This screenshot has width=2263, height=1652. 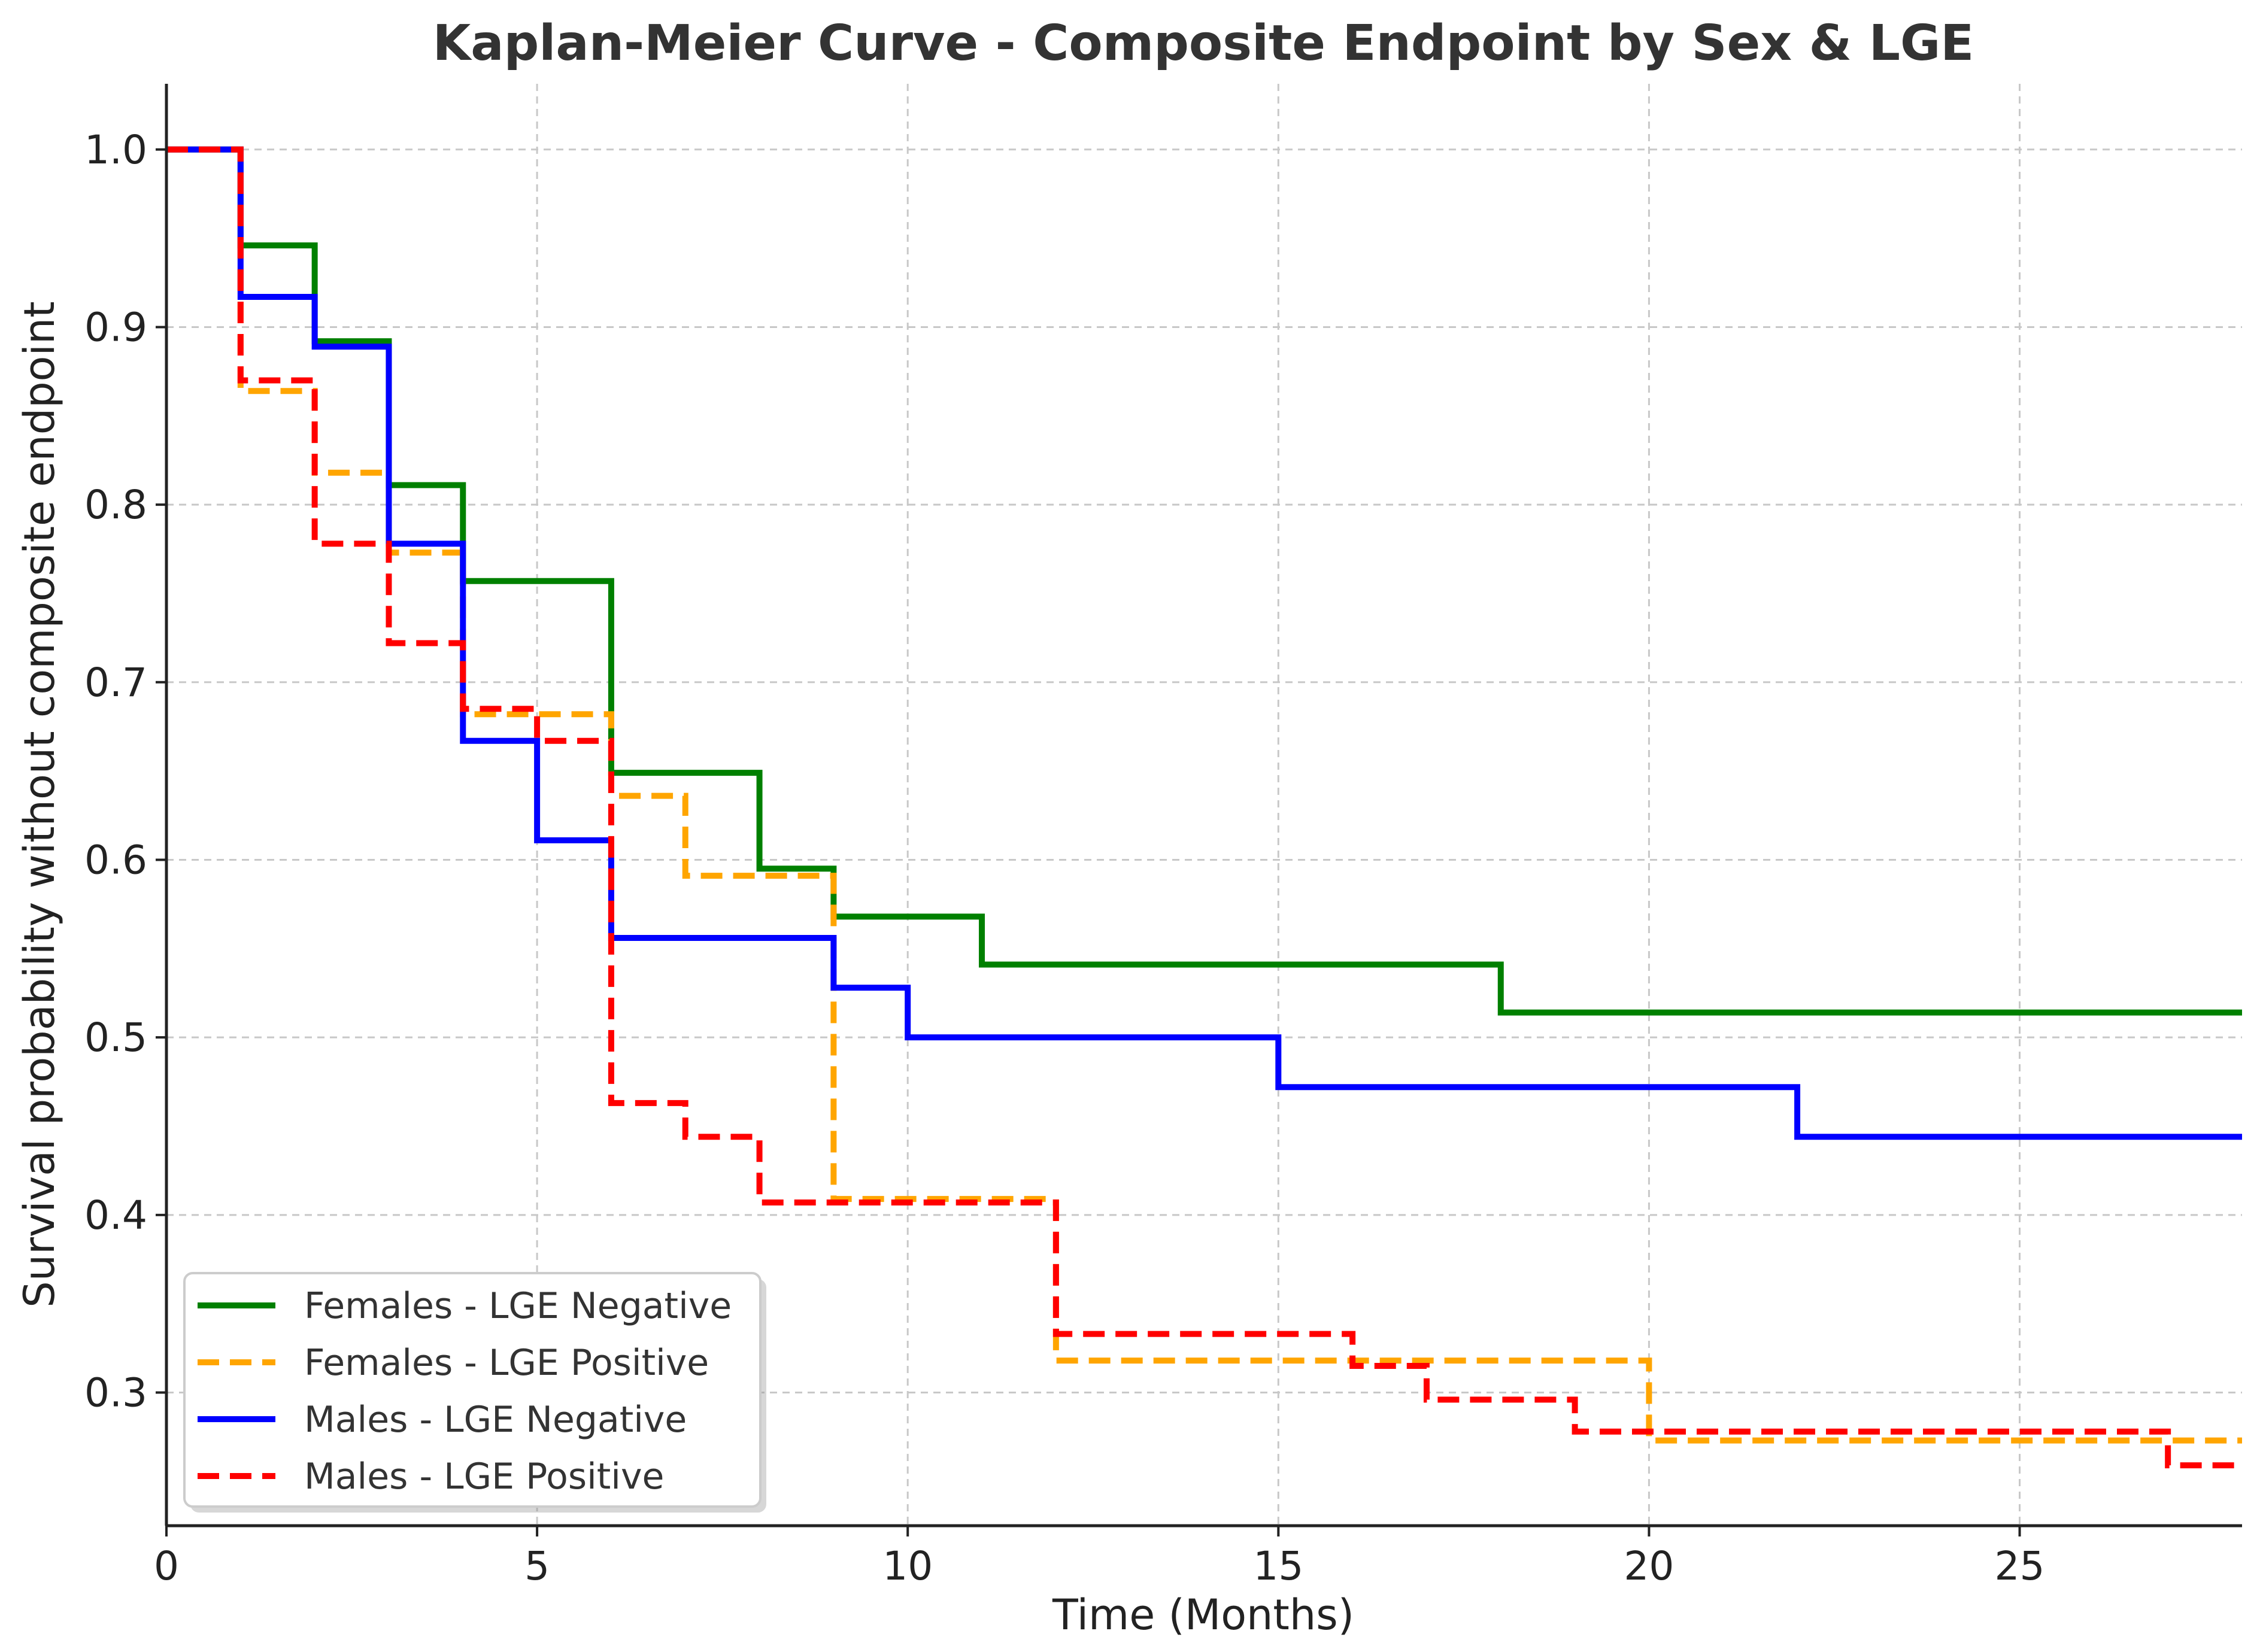 What do you see at coordinates (115, 683) in the screenshot?
I see `y-tick-label: 0.7` at bounding box center [115, 683].